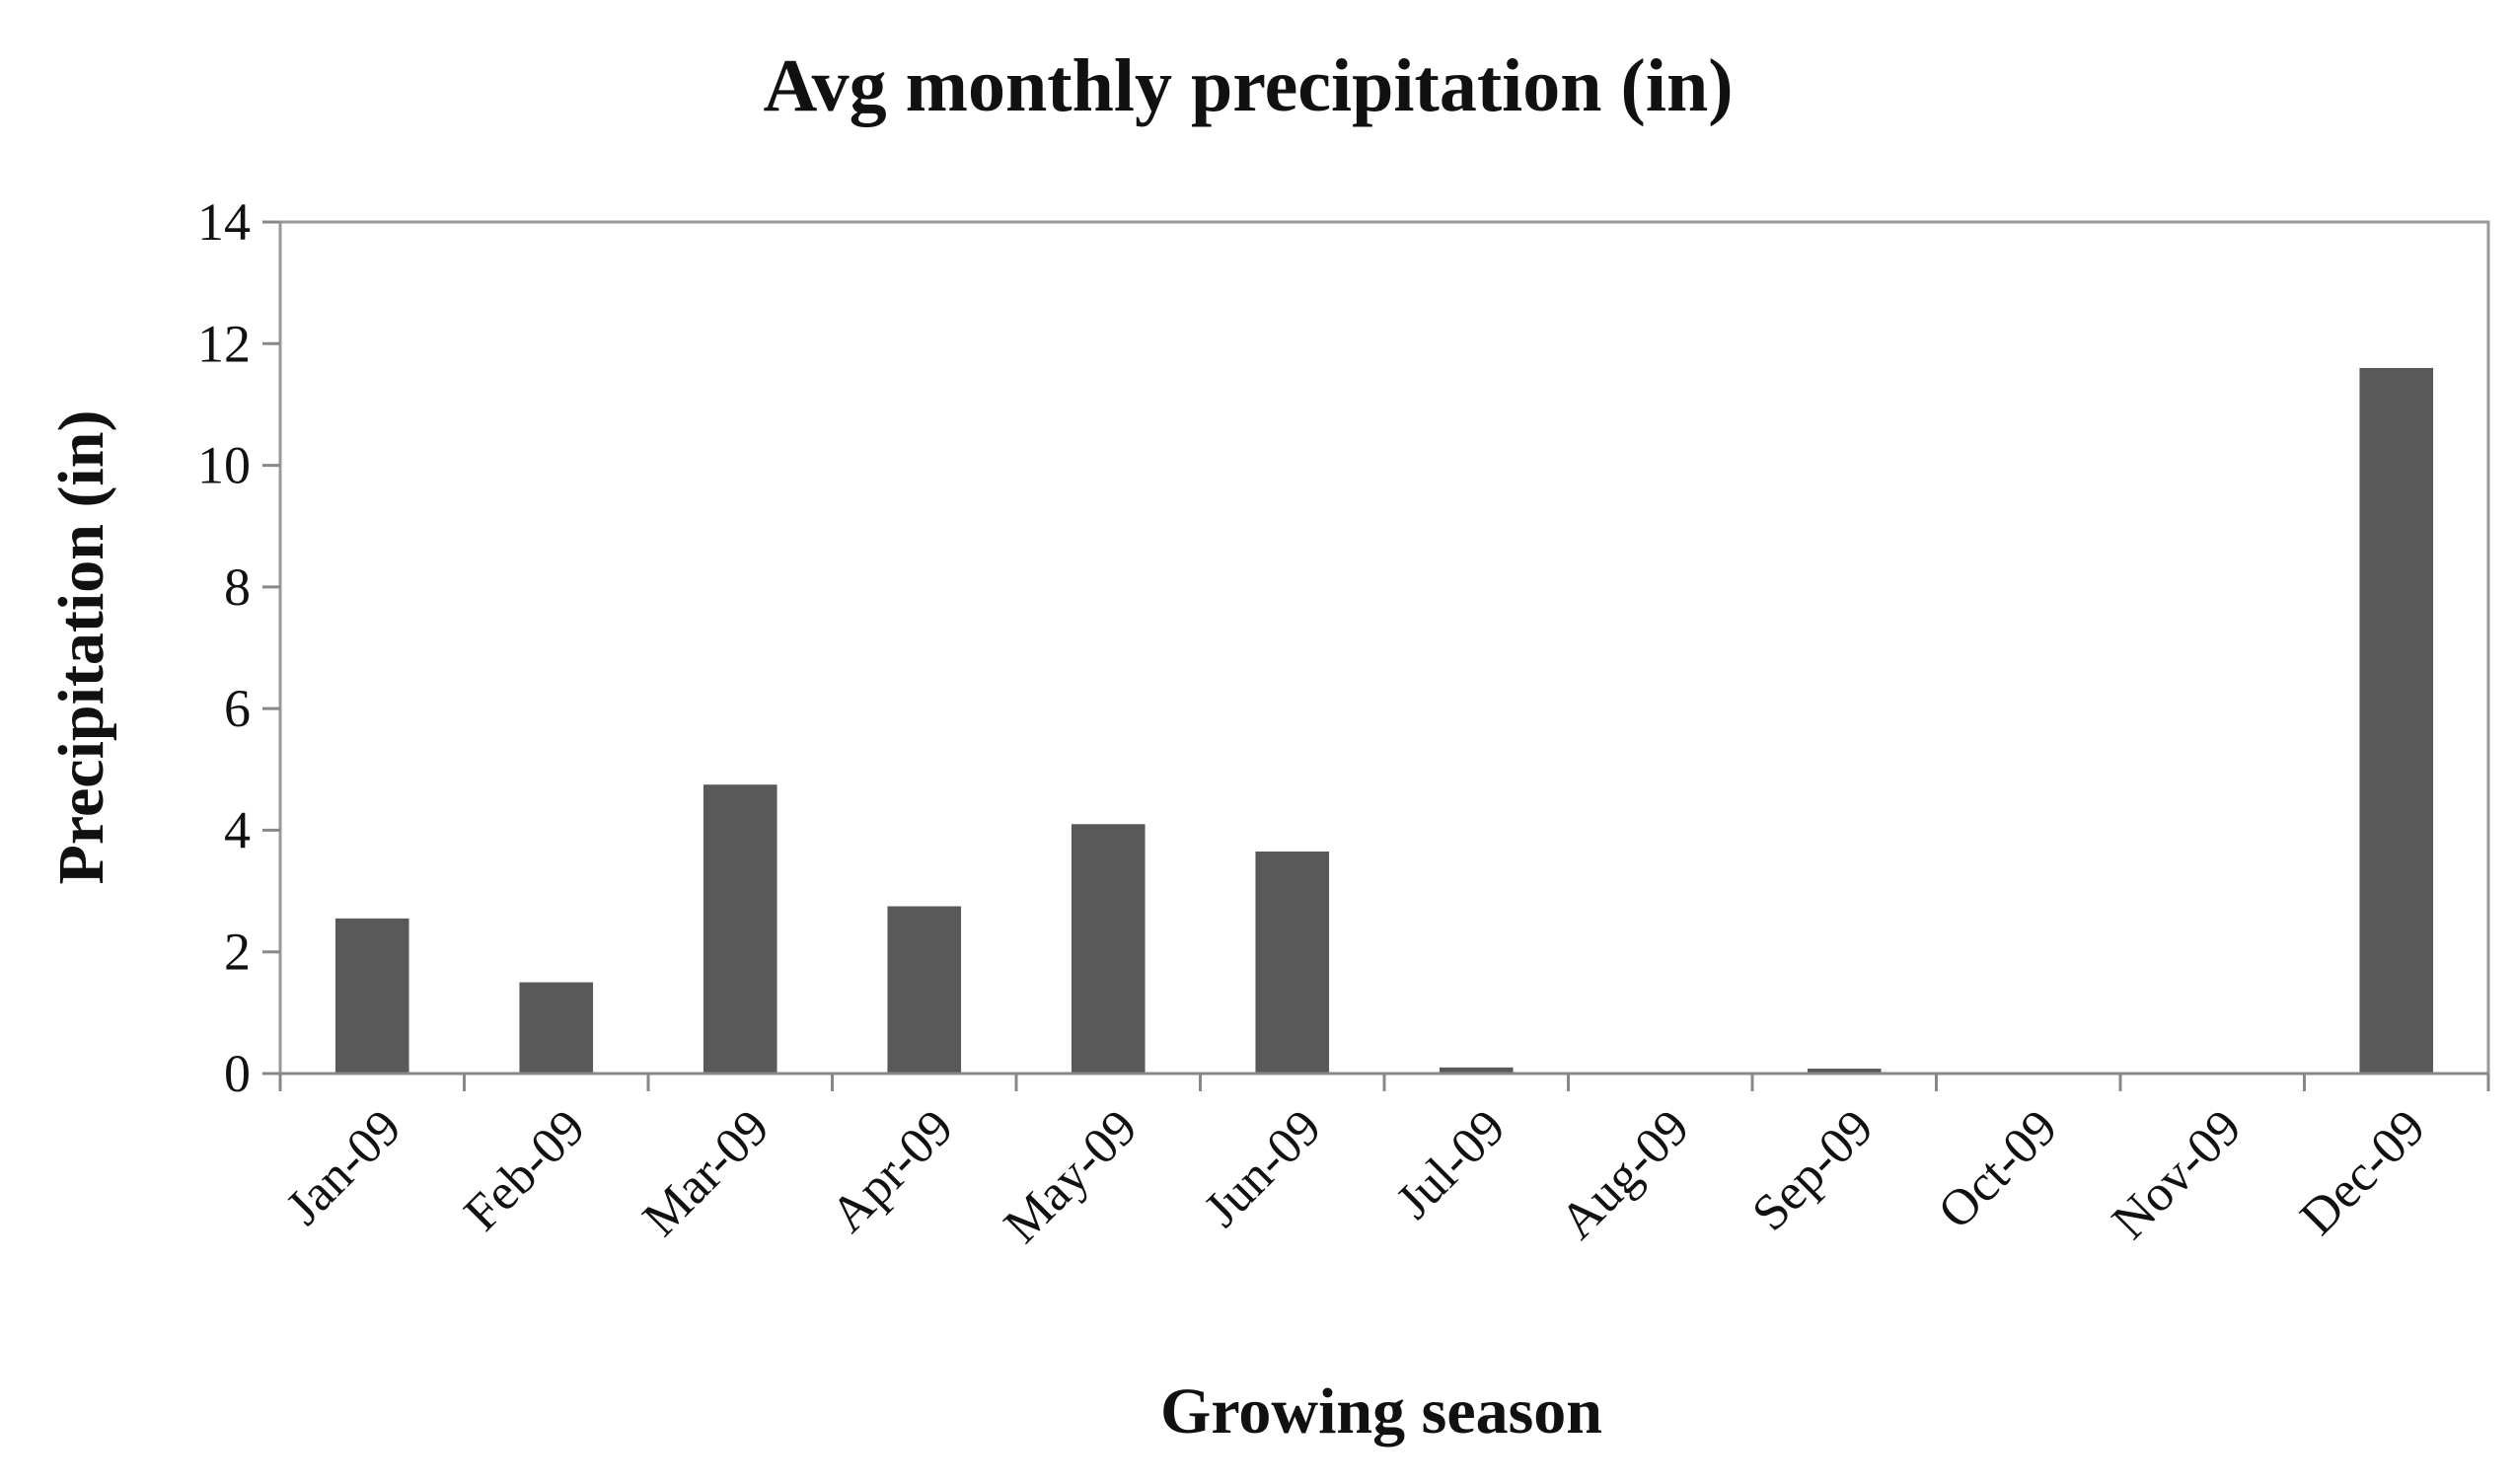 This screenshot has height=1484, width=2515. Describe the element at coordinates (1451, 1164) in the screenshot. I see `x-category-label: Jul-09` at that location.